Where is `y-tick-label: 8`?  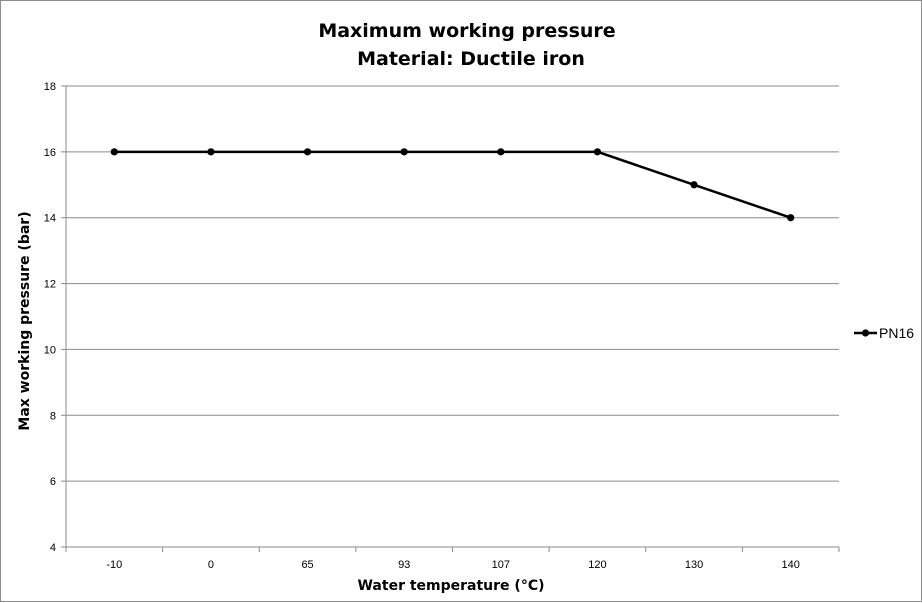 y-tick-label: 8 is located at coordinates (53, 416).